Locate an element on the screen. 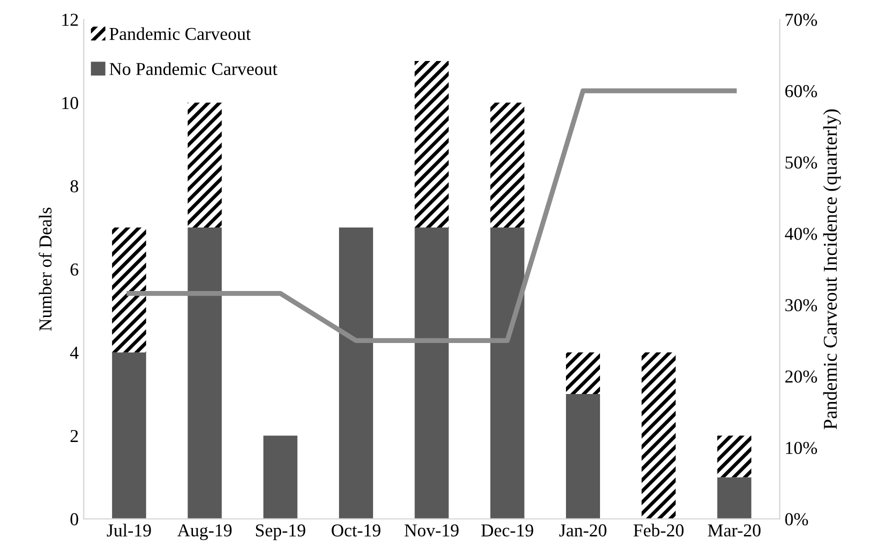 This screenshot has width=881, height=555. y2-tick-label: 20% is located at coordinates (801, 376).